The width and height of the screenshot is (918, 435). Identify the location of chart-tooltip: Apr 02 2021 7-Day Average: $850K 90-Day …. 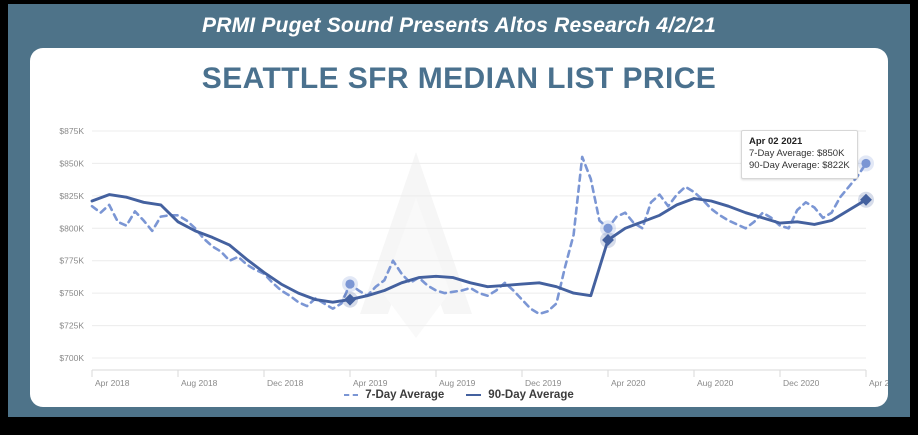
(799, 154).